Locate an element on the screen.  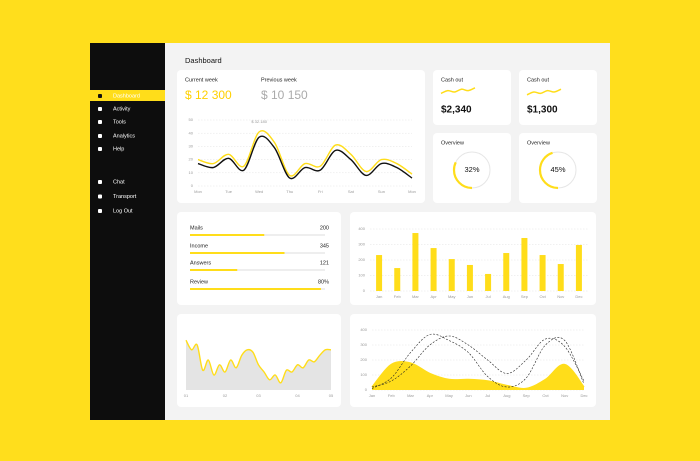
x-tick-label: Wed is located at coordinates (259, 191).